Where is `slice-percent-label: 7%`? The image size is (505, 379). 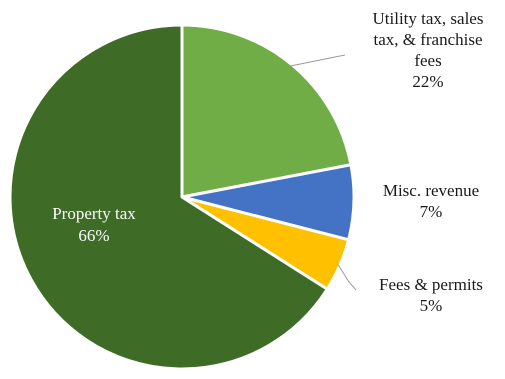
slice-percent-label: 7% is located at coordinates (431, 211).